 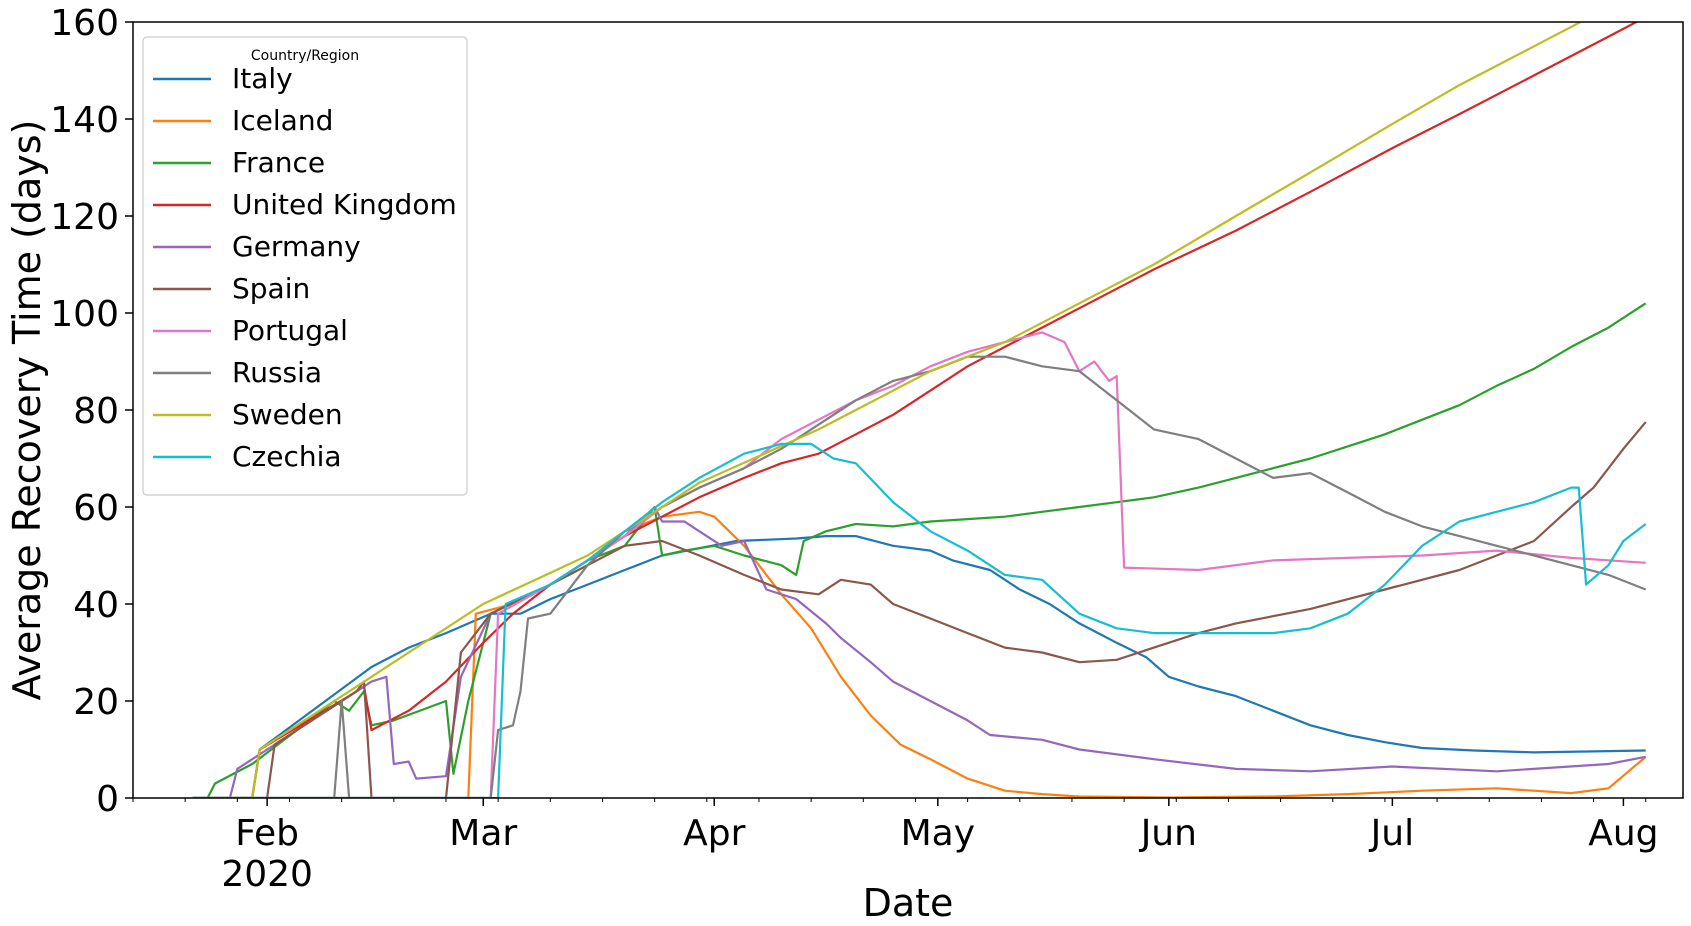 What do you see at coordinates (96, 702) in the screenshot?
I see `y-tick-label: 20` at bounding box center [96, 702].